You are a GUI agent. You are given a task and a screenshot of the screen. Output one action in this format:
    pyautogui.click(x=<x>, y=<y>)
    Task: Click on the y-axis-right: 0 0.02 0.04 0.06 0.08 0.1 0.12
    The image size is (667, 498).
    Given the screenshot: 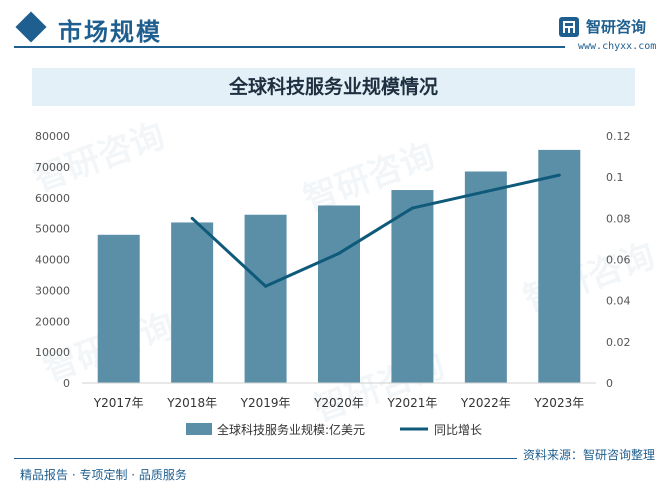 What is the action you would take?
    pyautogui.click(x=618, y=260)
    